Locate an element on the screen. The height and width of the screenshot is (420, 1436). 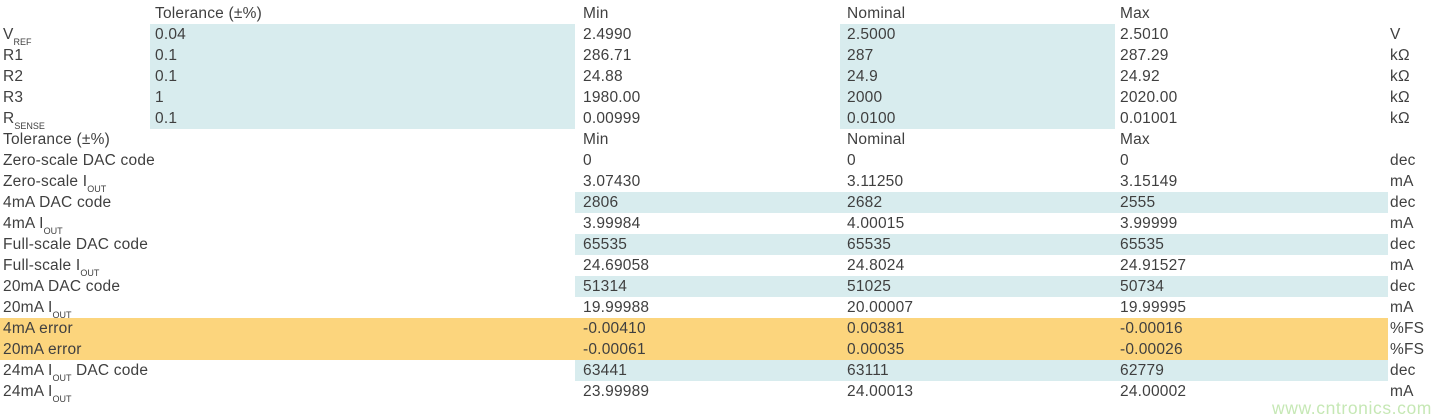
row-label-text: R3 is located at coordinates (13, 97).